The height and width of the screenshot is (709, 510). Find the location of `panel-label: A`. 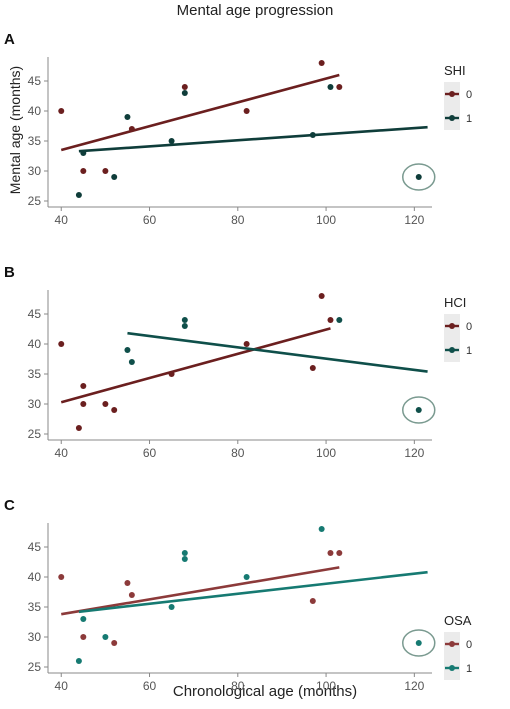

panel-label: A is located at coordinates (9, 39).